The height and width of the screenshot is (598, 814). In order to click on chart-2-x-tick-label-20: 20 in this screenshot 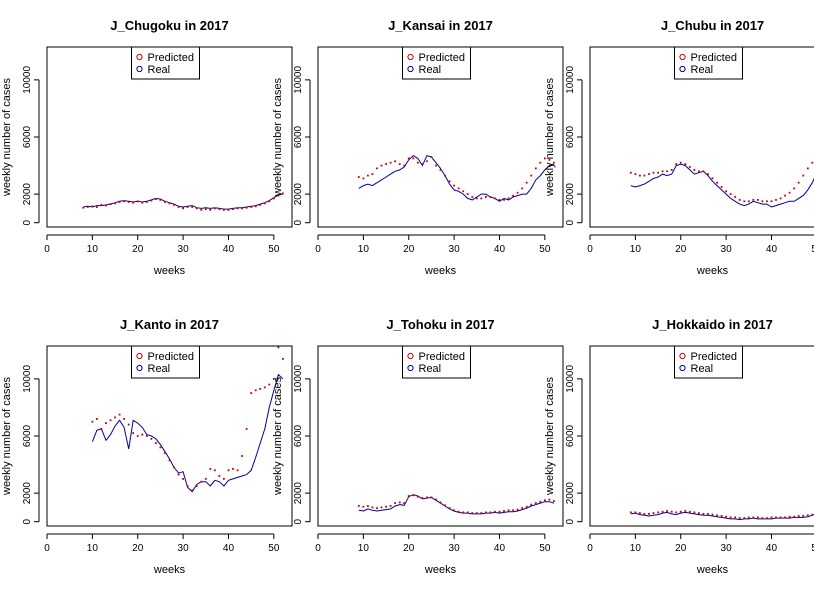, I will do `click(409, 249)`.